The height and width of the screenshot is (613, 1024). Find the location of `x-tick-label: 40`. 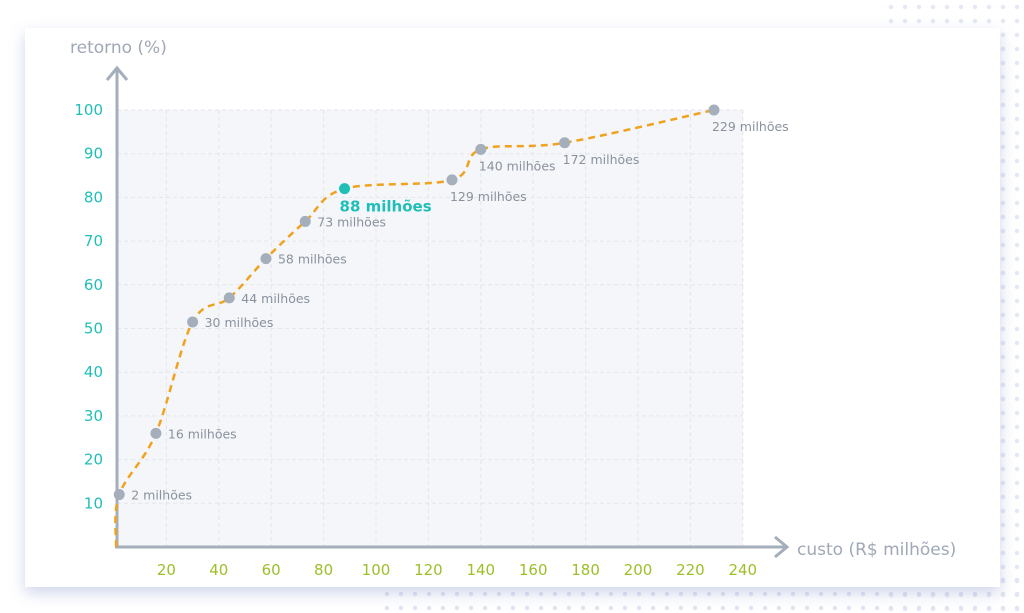

x-tick-label: 40 is located at coordinates (218, 570).